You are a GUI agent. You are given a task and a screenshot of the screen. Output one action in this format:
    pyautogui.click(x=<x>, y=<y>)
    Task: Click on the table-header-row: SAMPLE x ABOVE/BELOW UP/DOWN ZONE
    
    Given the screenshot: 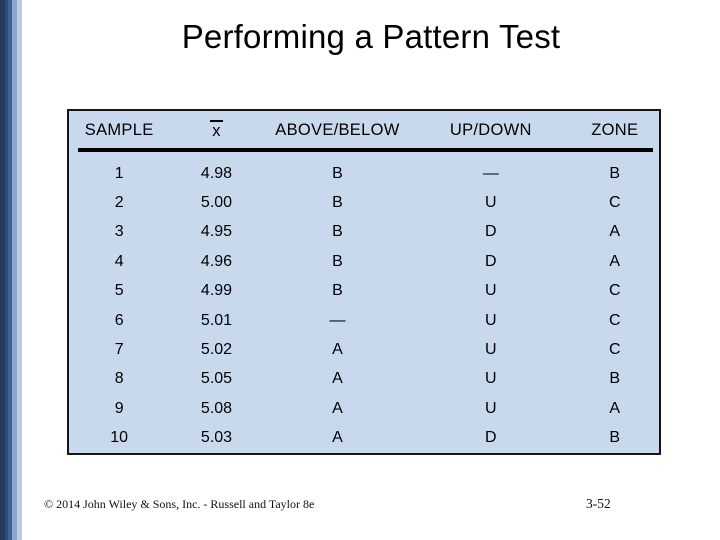 What is the action you would take?
    pyautogui.click(x=364, y=135)
    